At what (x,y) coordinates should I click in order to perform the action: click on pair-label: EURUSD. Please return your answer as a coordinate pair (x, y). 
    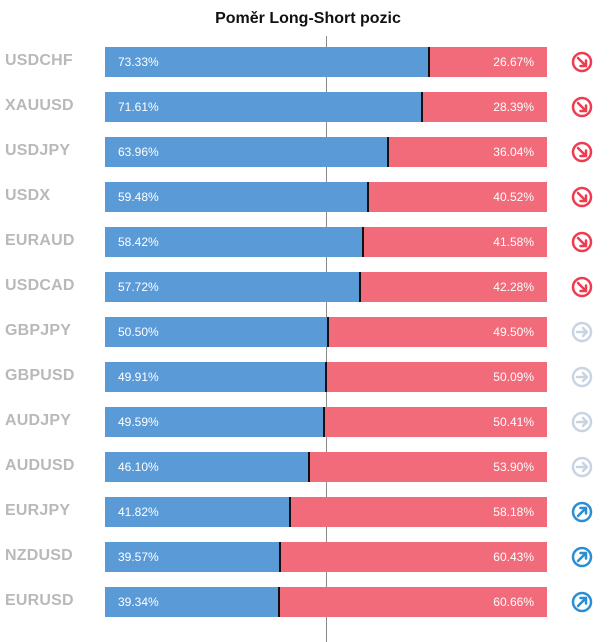
    Looking at the image, I should click on (39, 600).